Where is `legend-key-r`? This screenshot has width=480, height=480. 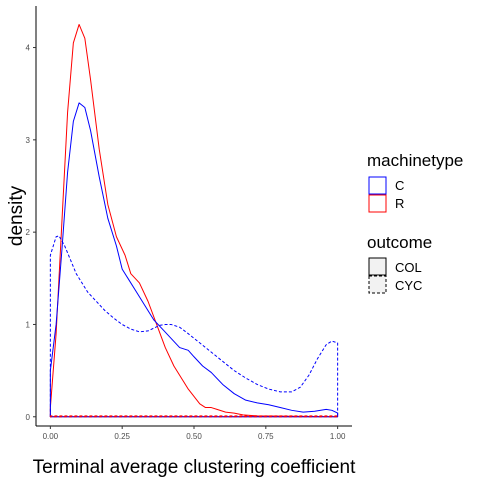
legend-key-r is located at coordinates (377, 203).